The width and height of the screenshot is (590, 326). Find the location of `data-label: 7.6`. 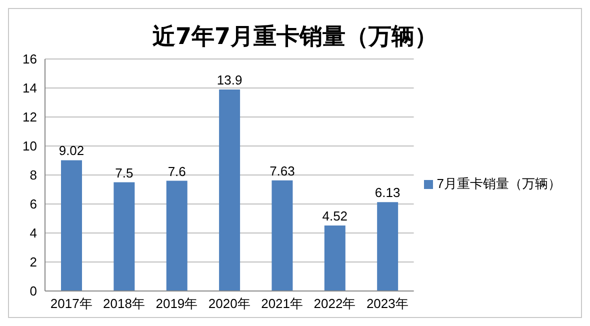

data-label: 7.6 is located at coordinates (177, 171).